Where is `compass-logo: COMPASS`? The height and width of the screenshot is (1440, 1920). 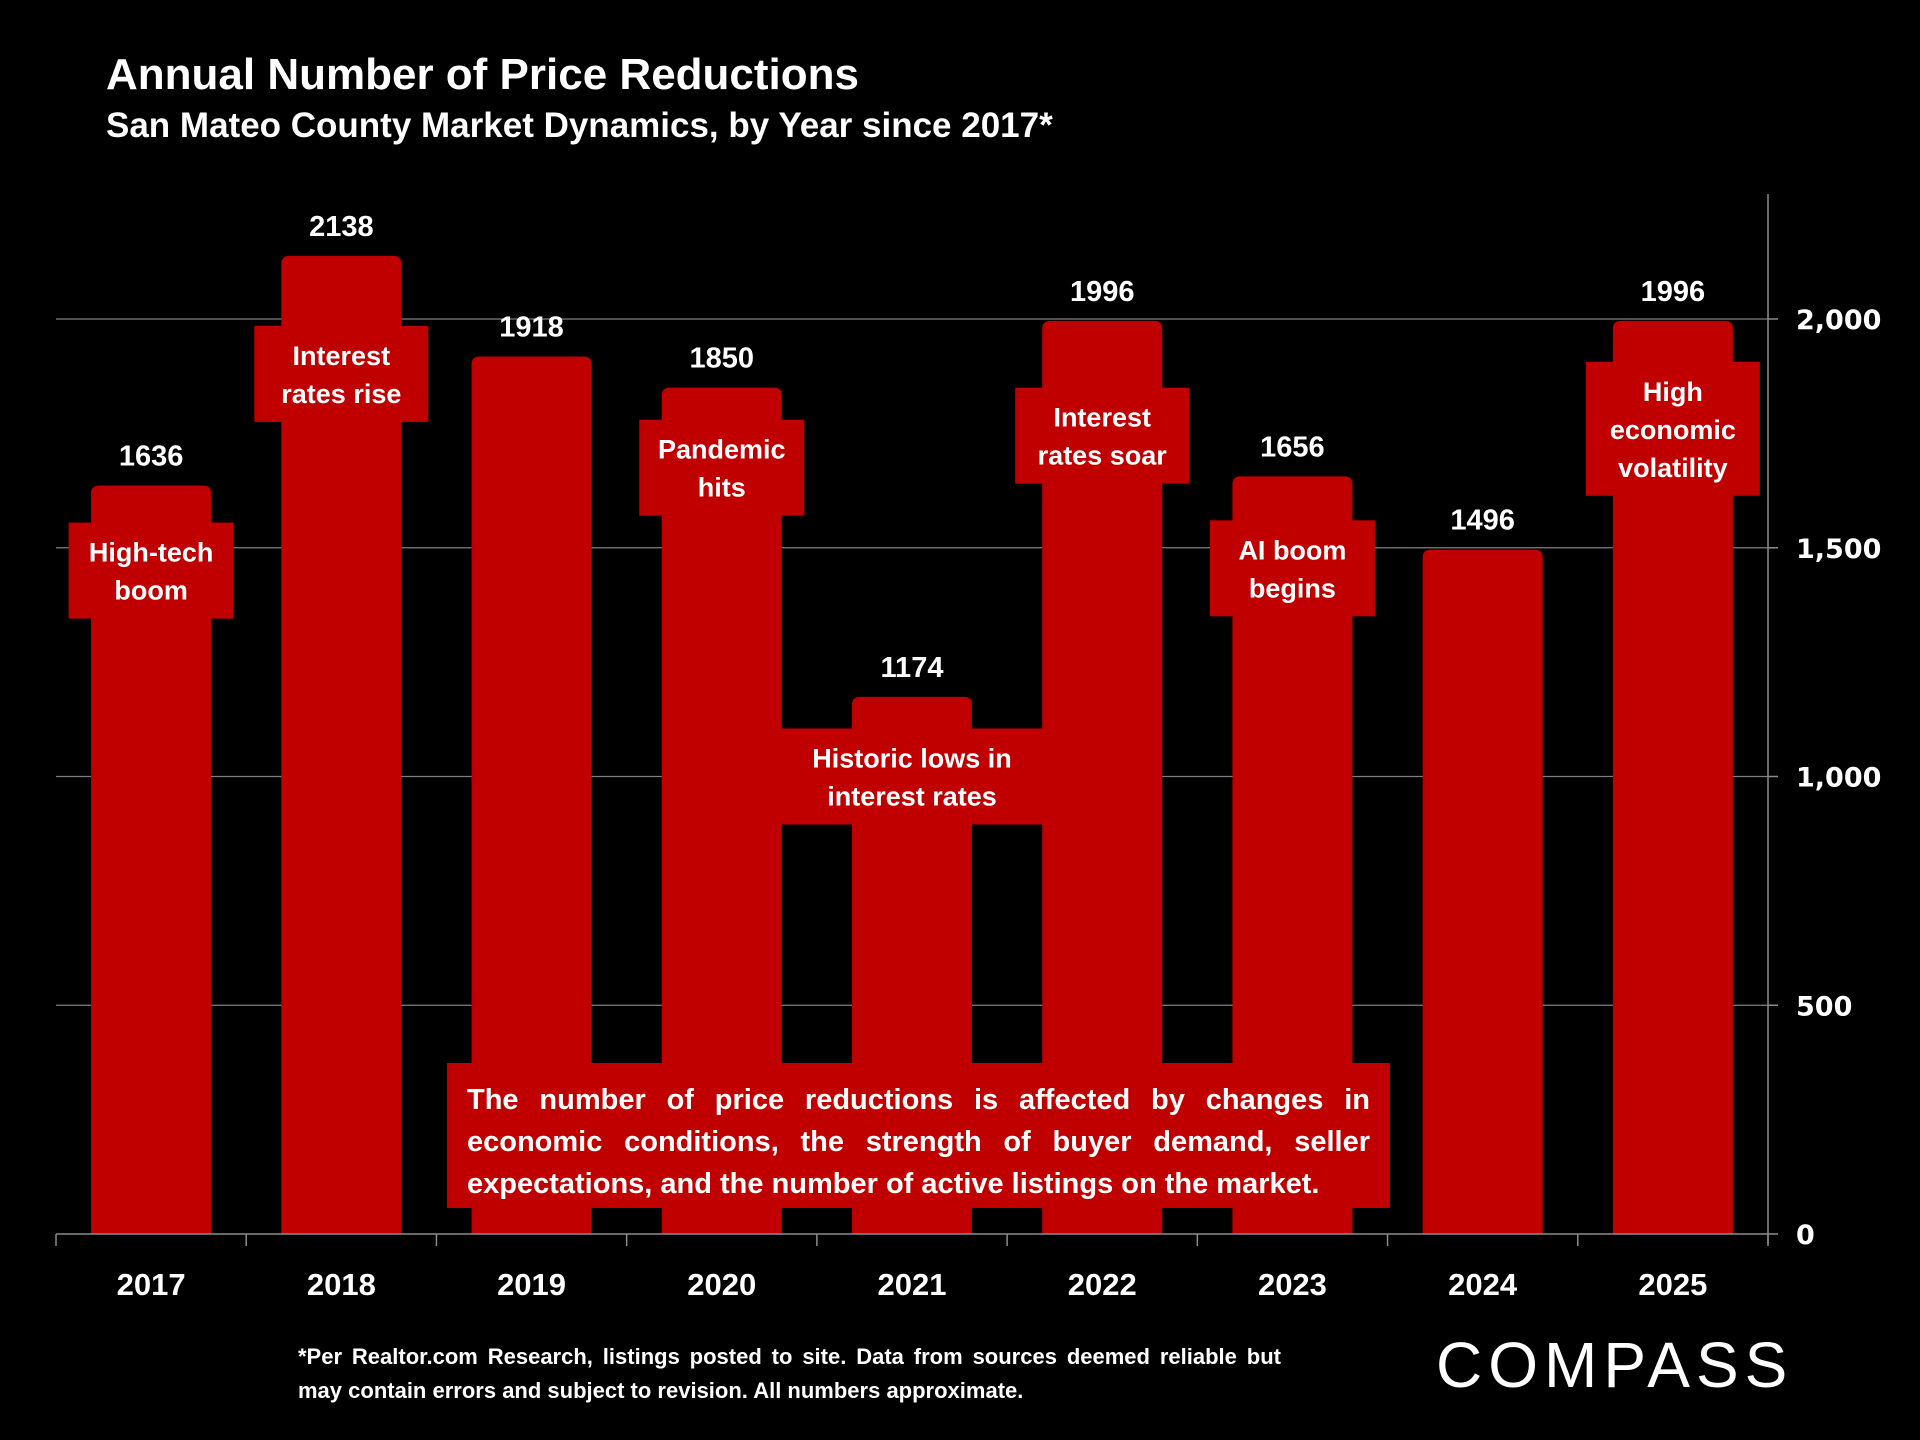 compass-logo: COMPASS is located at coordinates (1615, 1365).